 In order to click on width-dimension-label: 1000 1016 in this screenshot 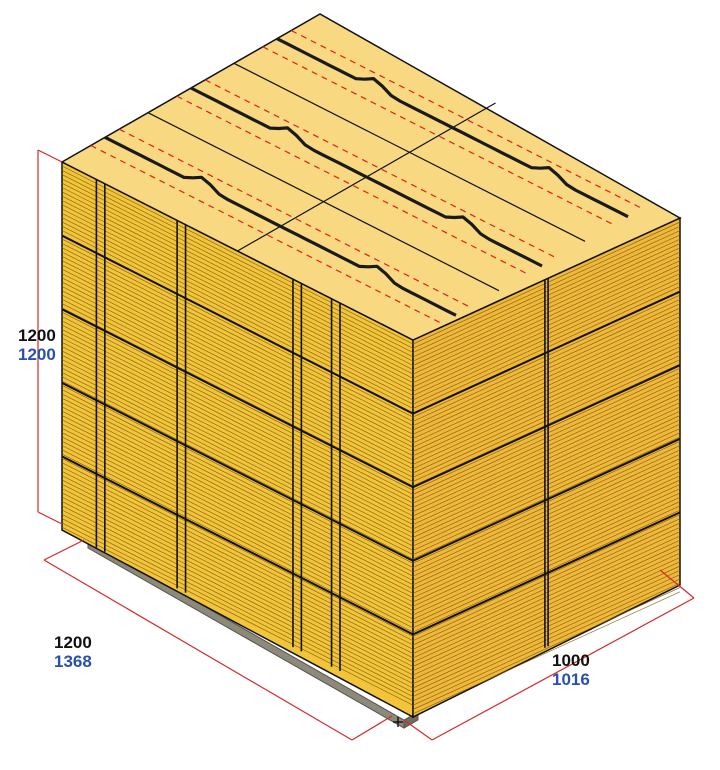, I will do `click(571, 670)`.